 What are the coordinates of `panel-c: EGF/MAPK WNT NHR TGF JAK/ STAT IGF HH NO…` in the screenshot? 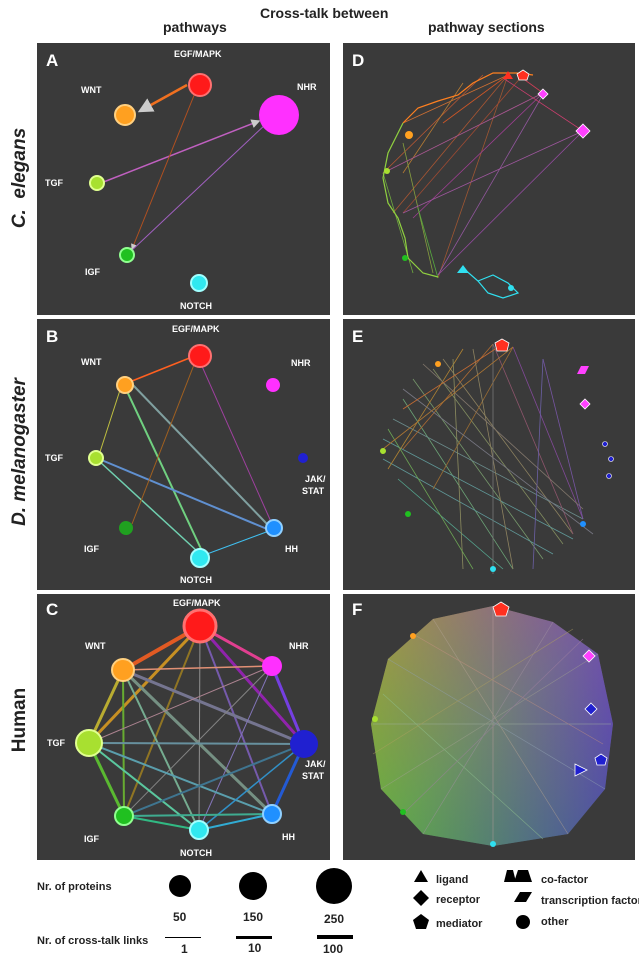 It's located at (183, 727).